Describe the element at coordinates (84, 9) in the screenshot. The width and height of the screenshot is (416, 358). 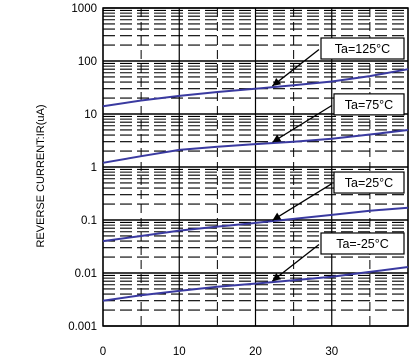
I see `y-tick-label: 1000` at that location.